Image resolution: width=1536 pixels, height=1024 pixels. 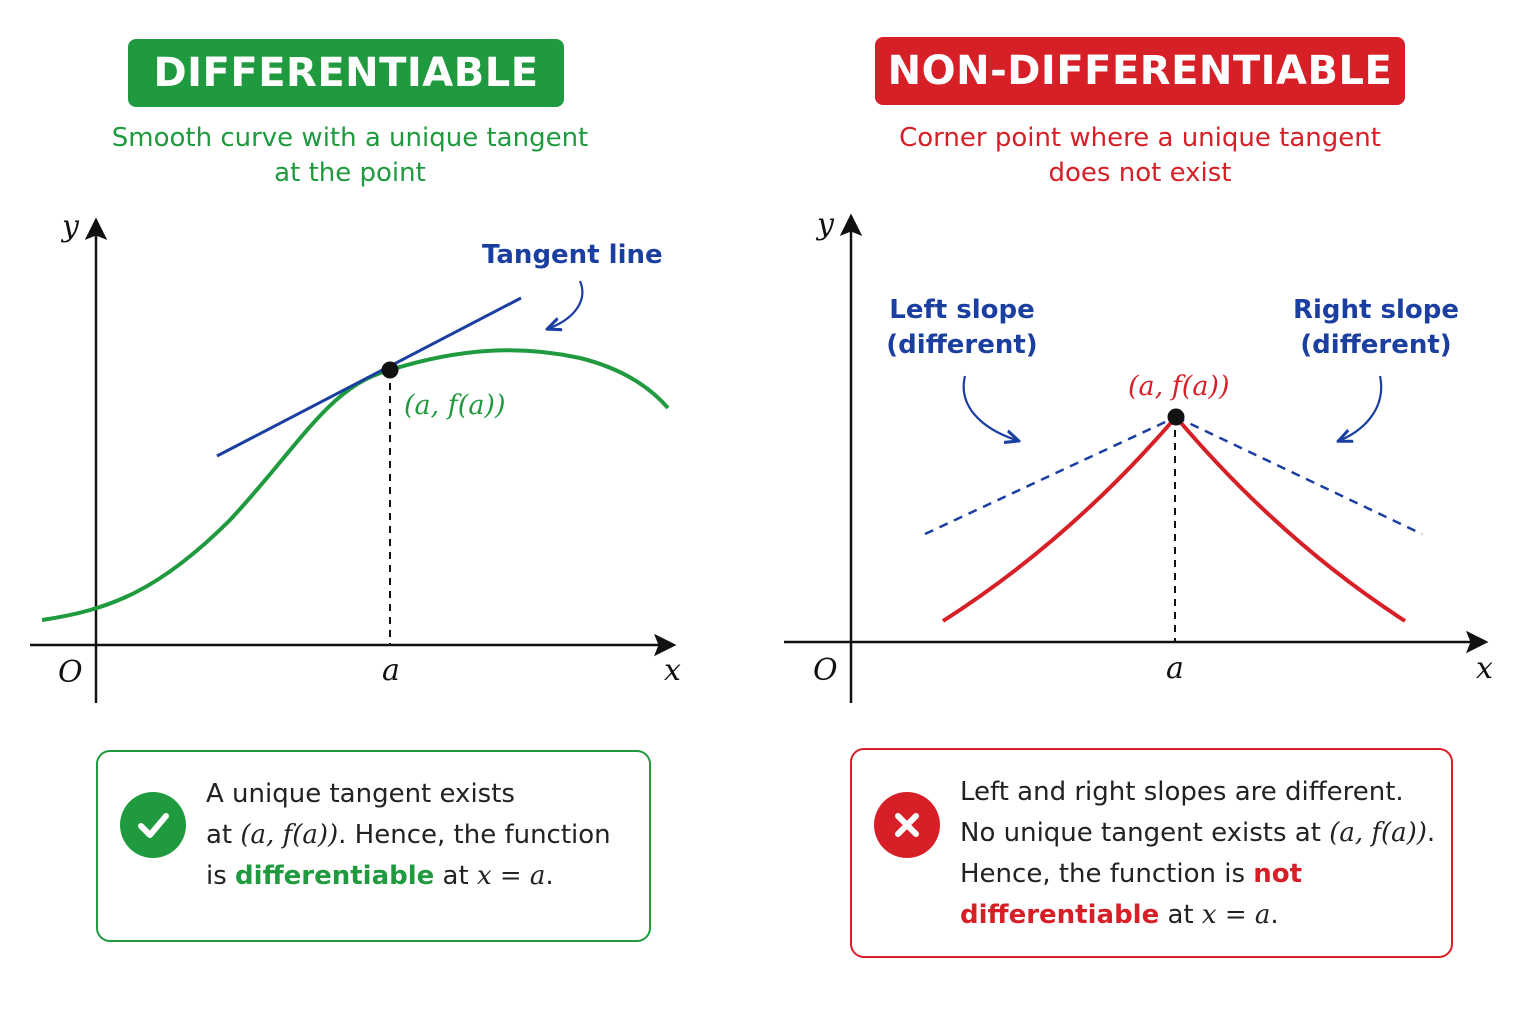 What do you see at coordinates (962, 310) in the screenshot?
I see `left-slope-label-line1: Left slope` at bounding box center [962, 310].